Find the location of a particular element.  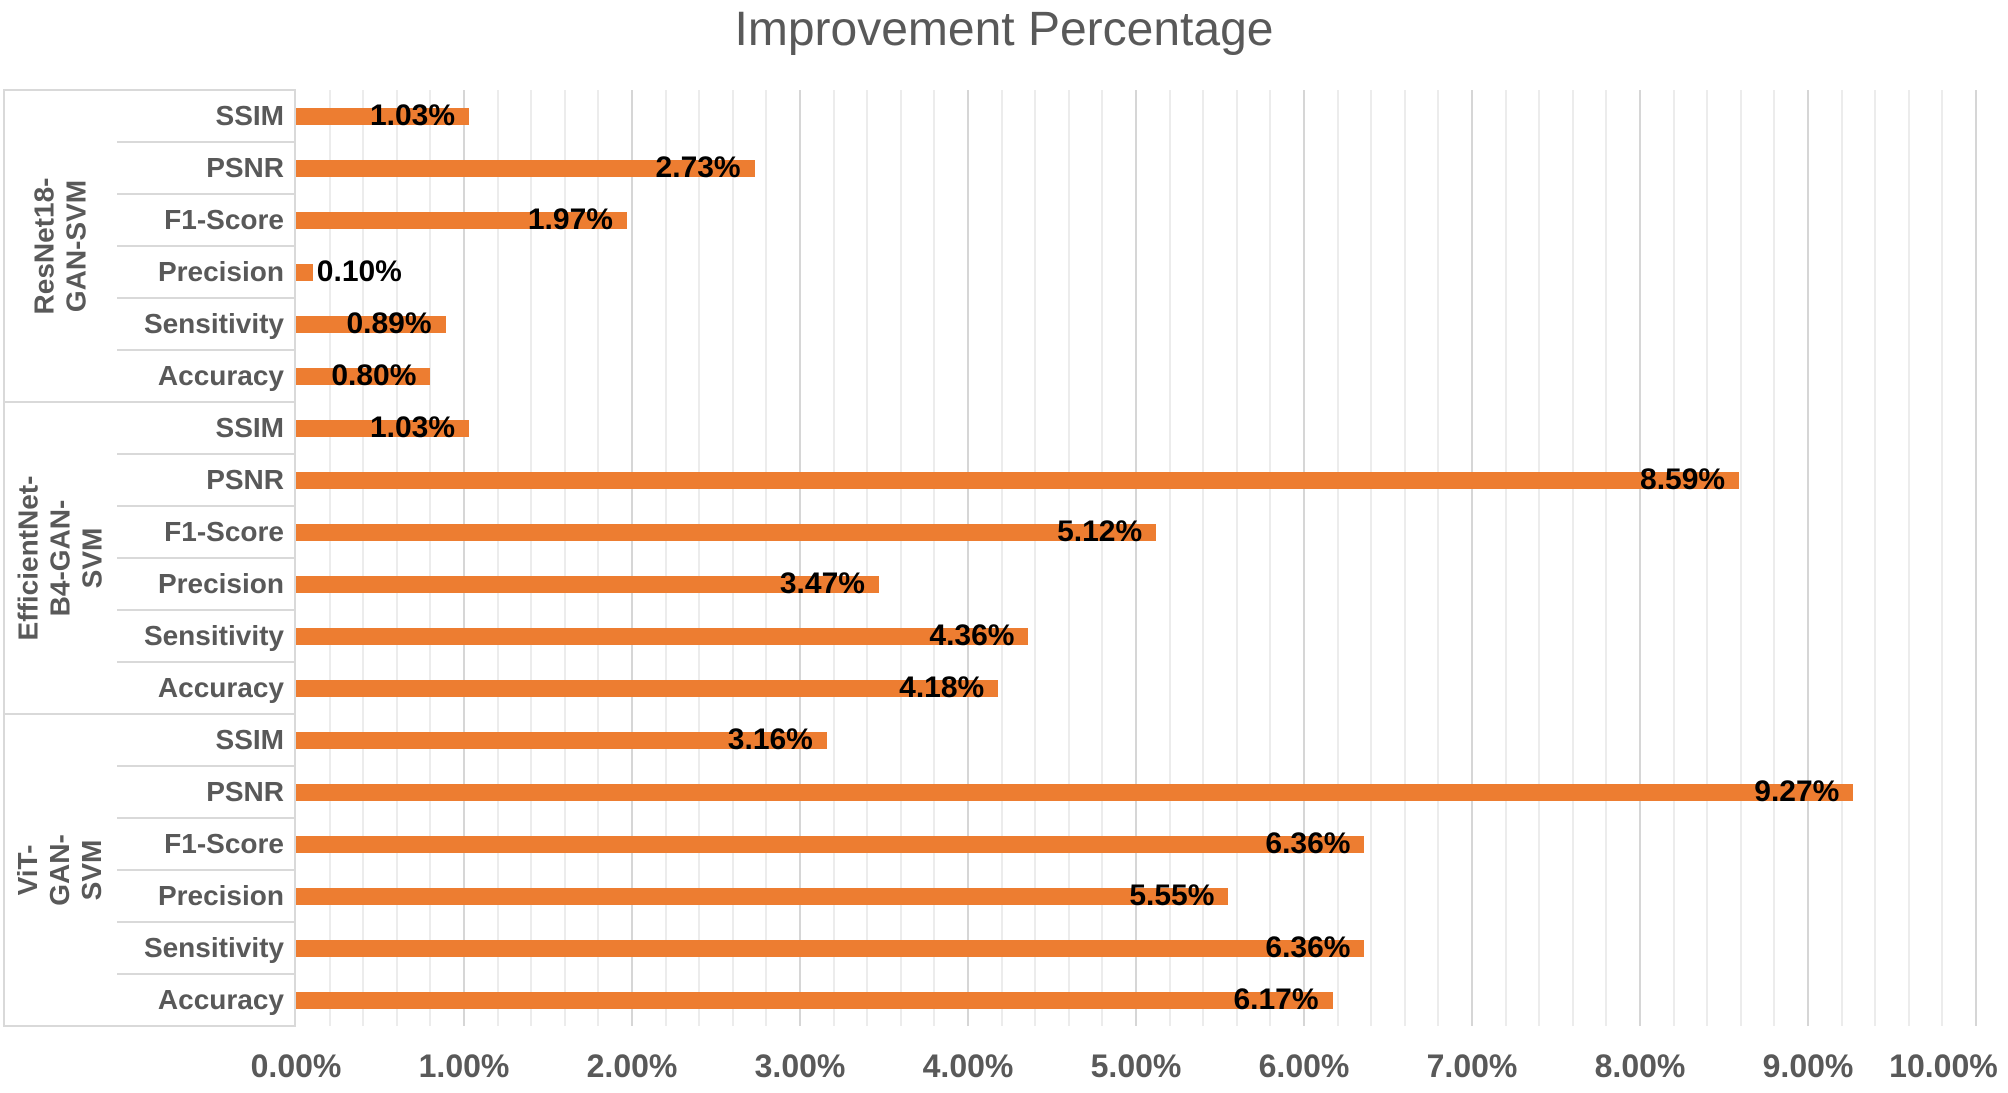

x-axis-tick-label: 4.00% is located at coordinates (968, 1066).